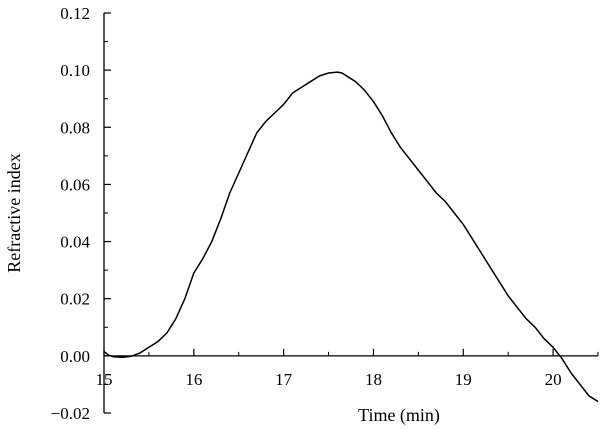 This screenshot has height=430, width=600. I want to click on x-tick-label: 17, so click(284, 379).